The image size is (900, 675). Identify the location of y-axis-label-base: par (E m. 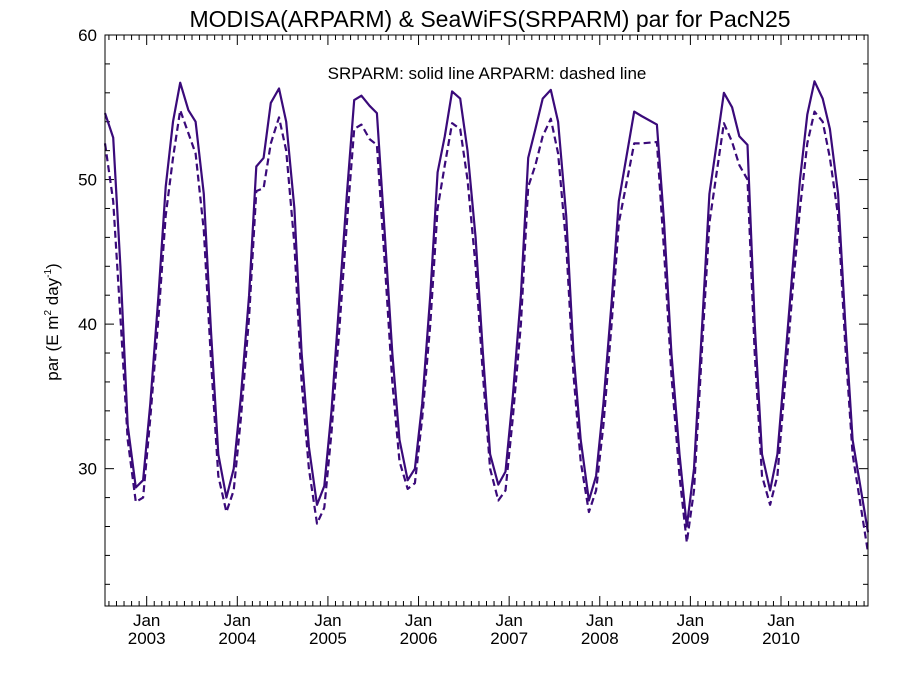
(52, 348).